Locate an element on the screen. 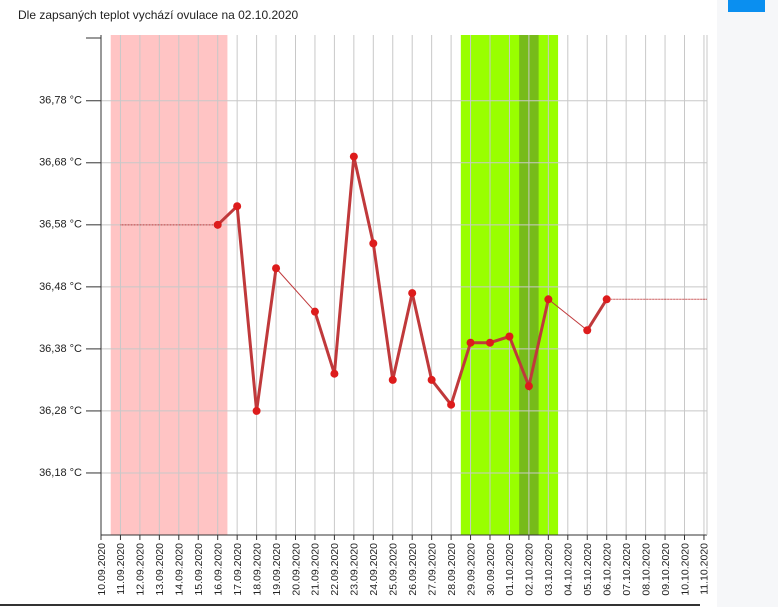 Image resolution: width=778 pixels, height=607 pixels. phase-band is located at coordinates (169, 285).